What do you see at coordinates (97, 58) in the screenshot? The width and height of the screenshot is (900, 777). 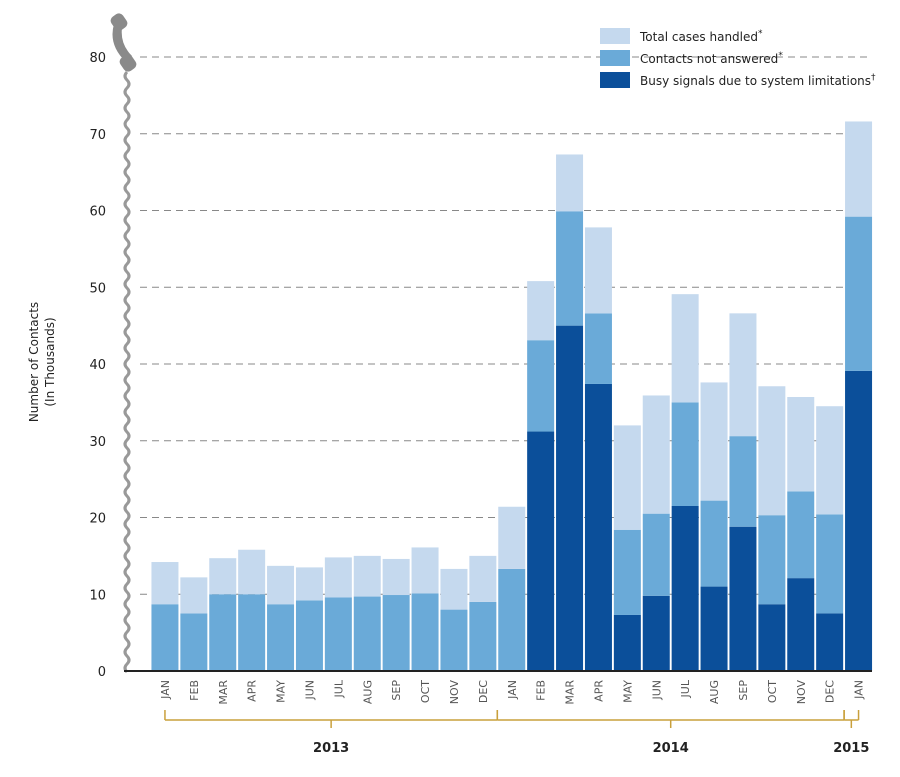 I see `y-tick-label: 80` at bounding box center [97, 58].